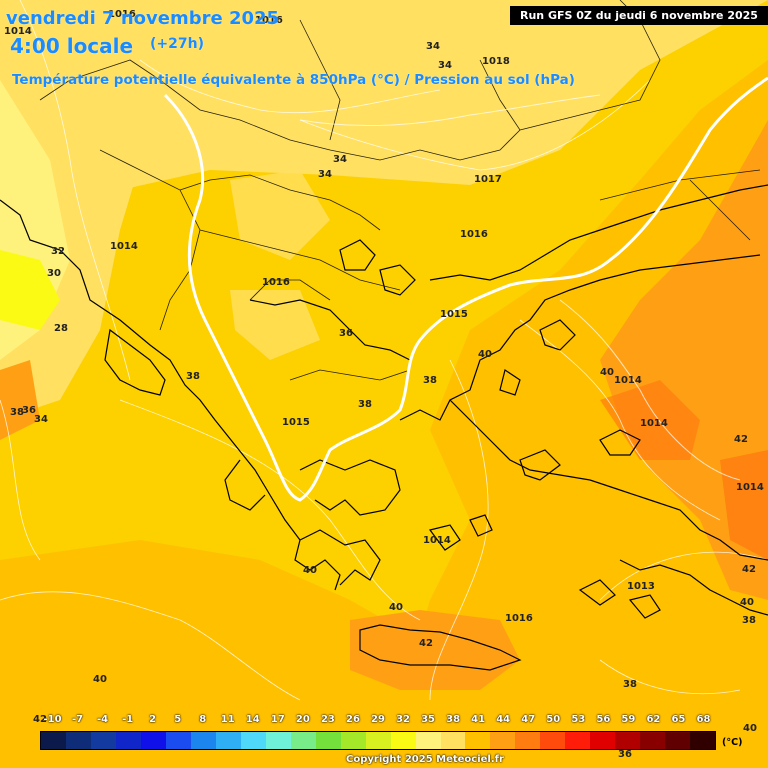  What do you see at coordinates (143, 18) in the screenshot?
I see `forecast-date: vendredi 7 novembre 2025` at bounding box center [143, 18].